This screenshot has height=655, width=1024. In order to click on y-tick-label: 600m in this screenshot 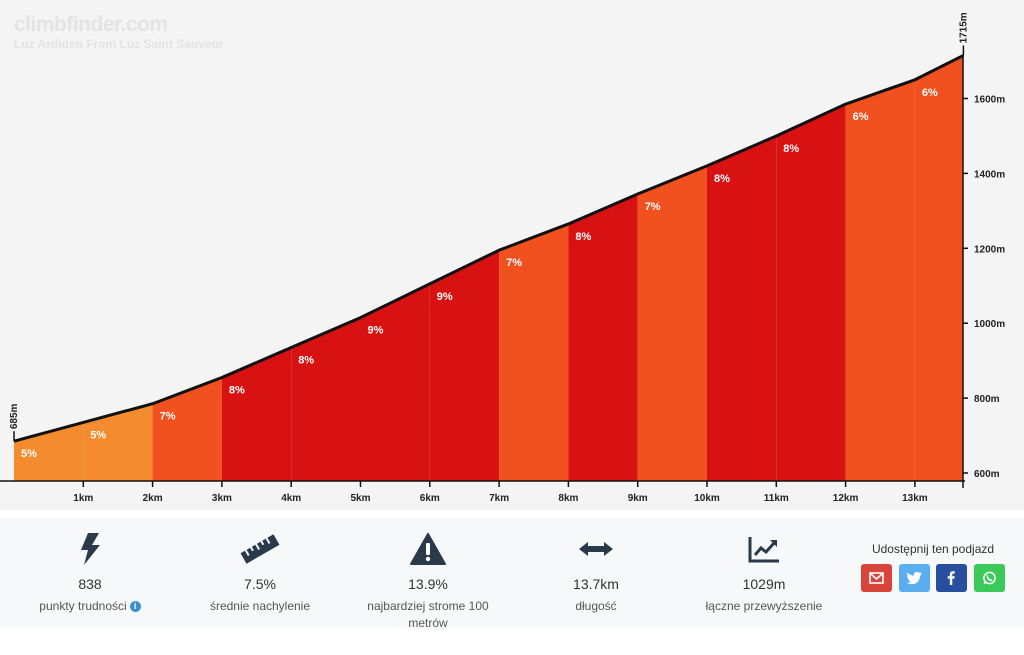, I will do `click(987, 474)`.